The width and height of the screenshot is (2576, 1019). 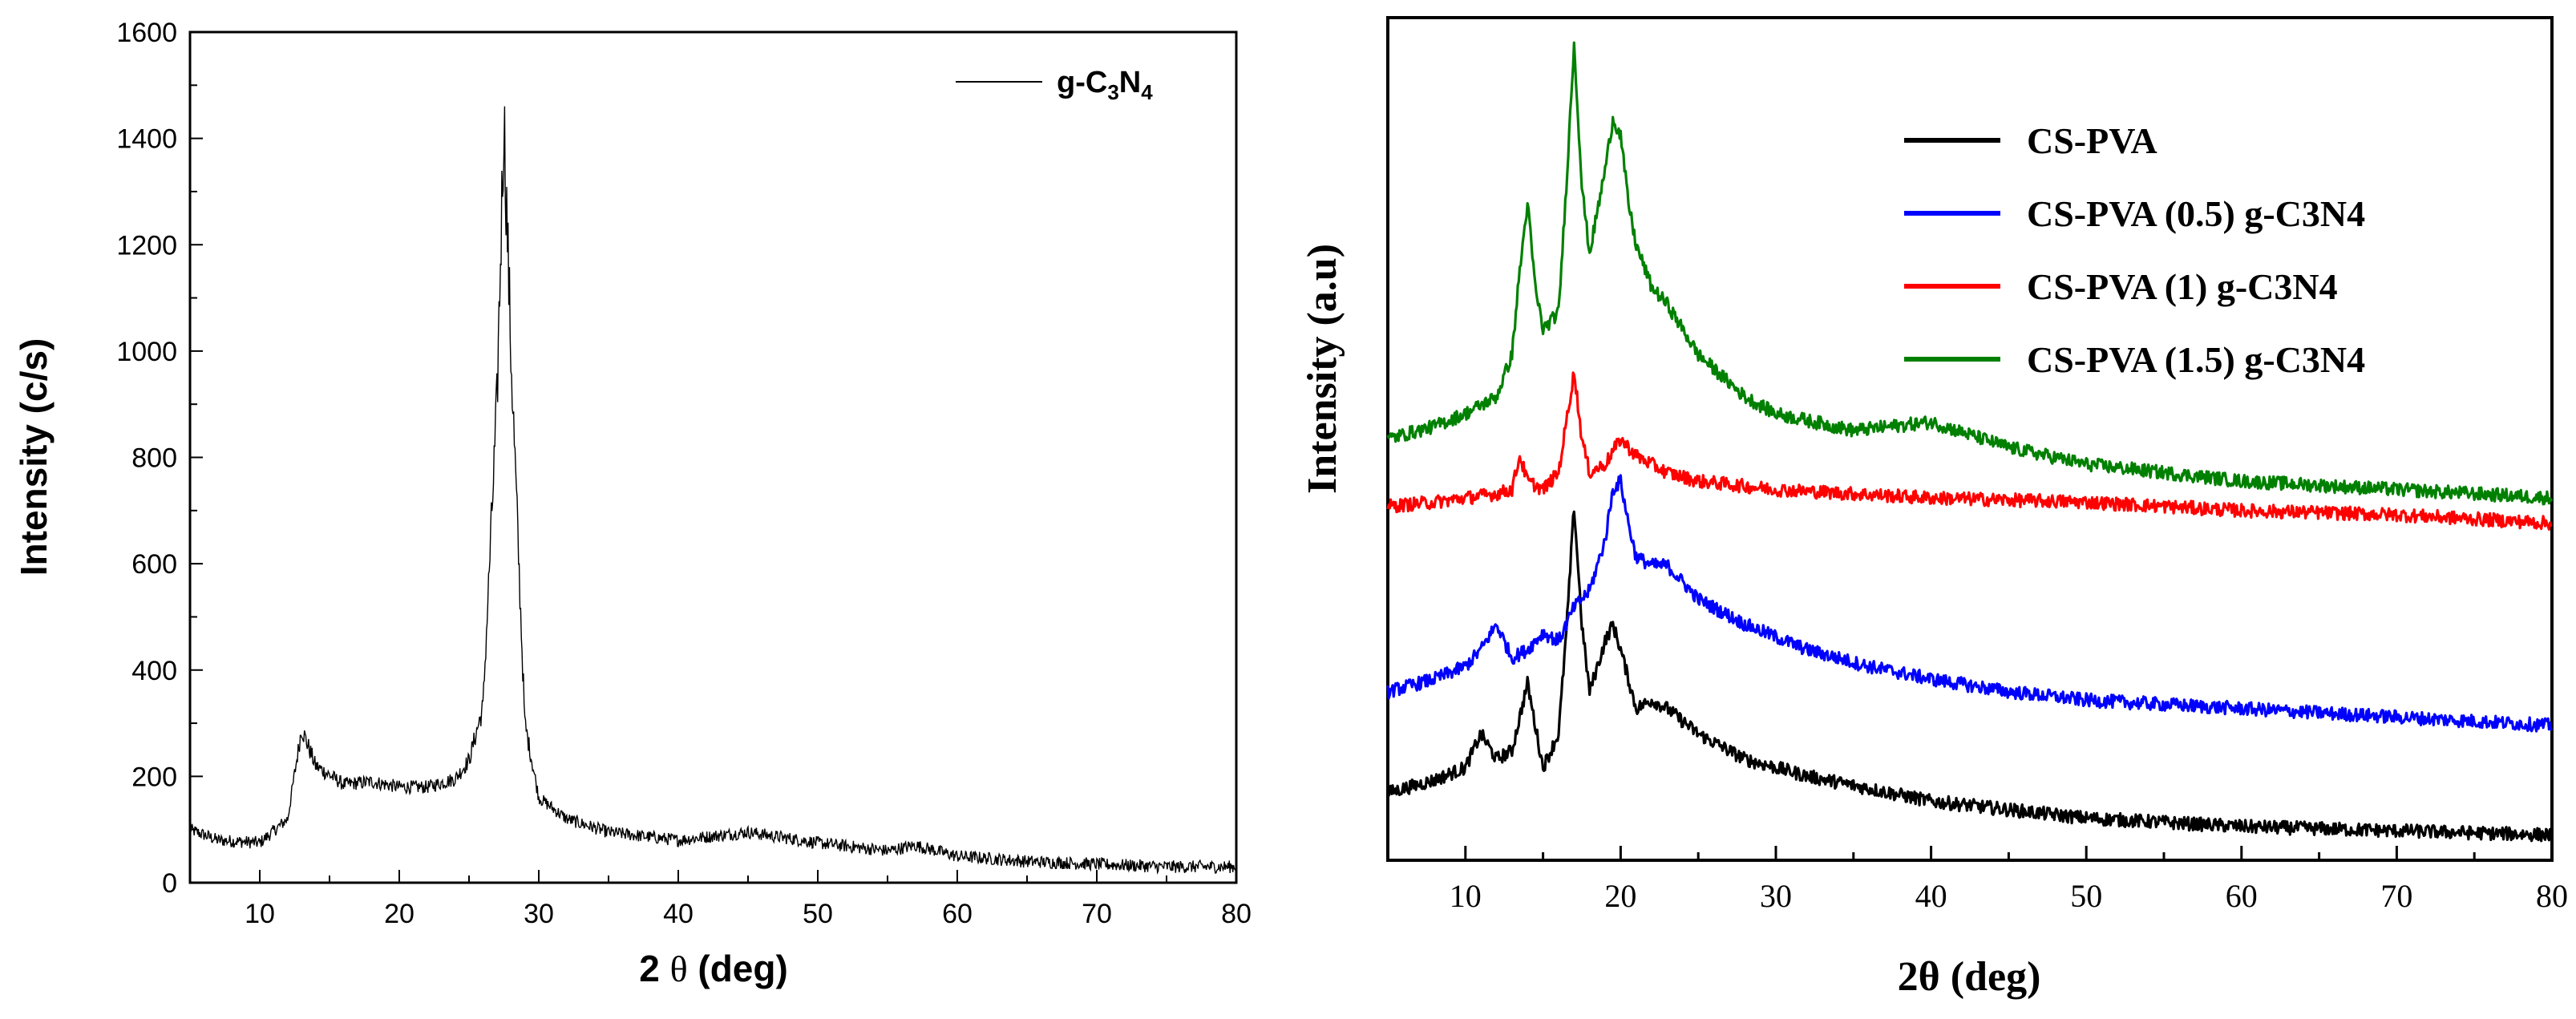 I want to click on left-x-tick-label: 30, so click(x=539, y=914).